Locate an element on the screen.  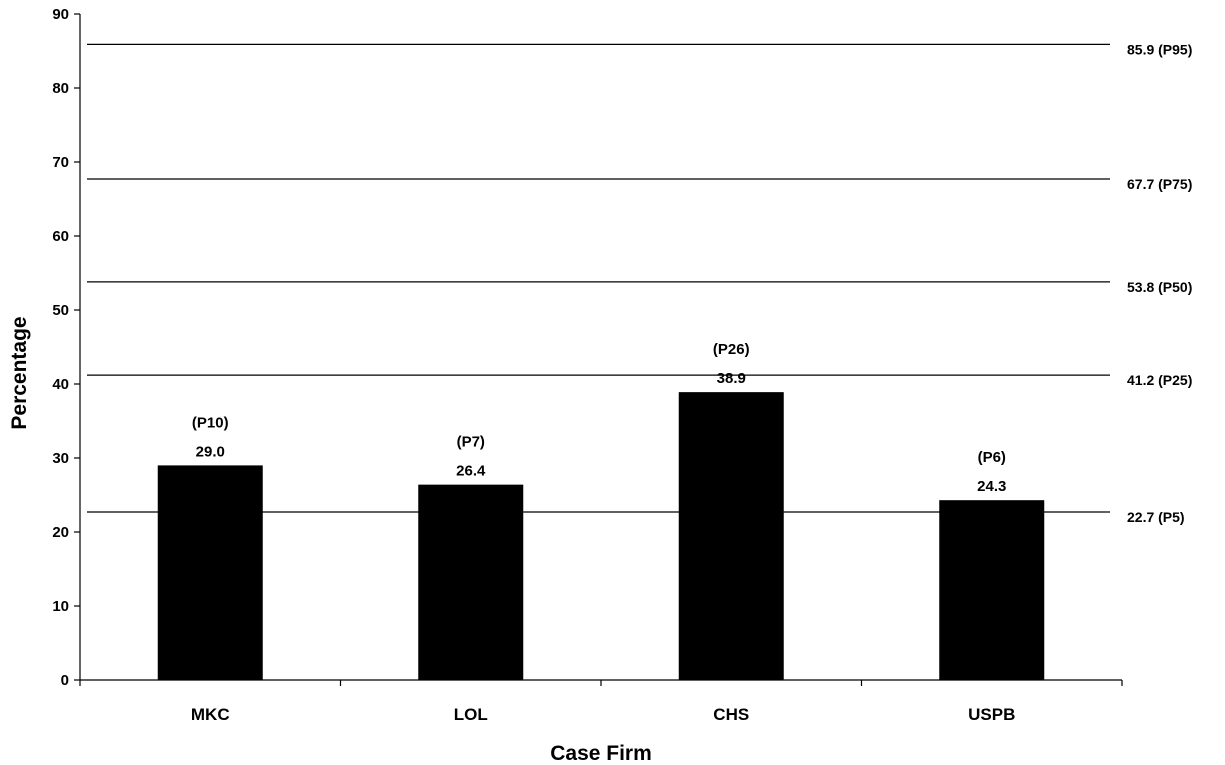
y-tick-label: 30 is located at coordinates (60, 458).